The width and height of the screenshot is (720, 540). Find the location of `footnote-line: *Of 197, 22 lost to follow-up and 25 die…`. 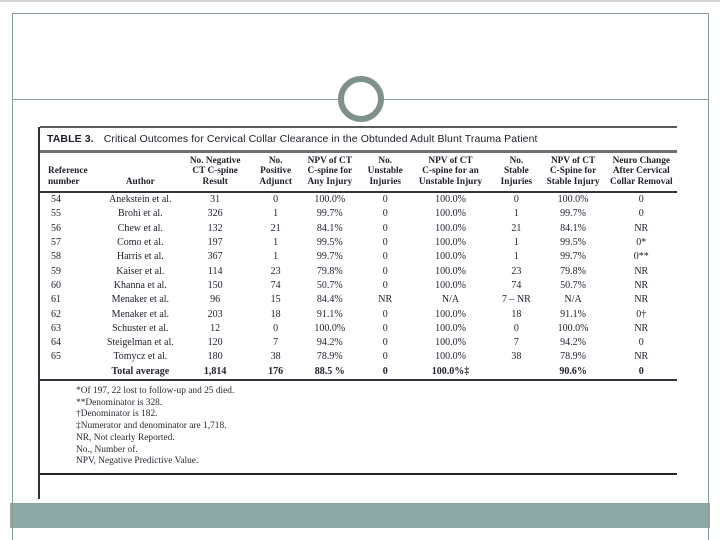

footnote-line: *Of 197, 22 lost to follow-up and 25 die… is located at coordinates (155, 390).